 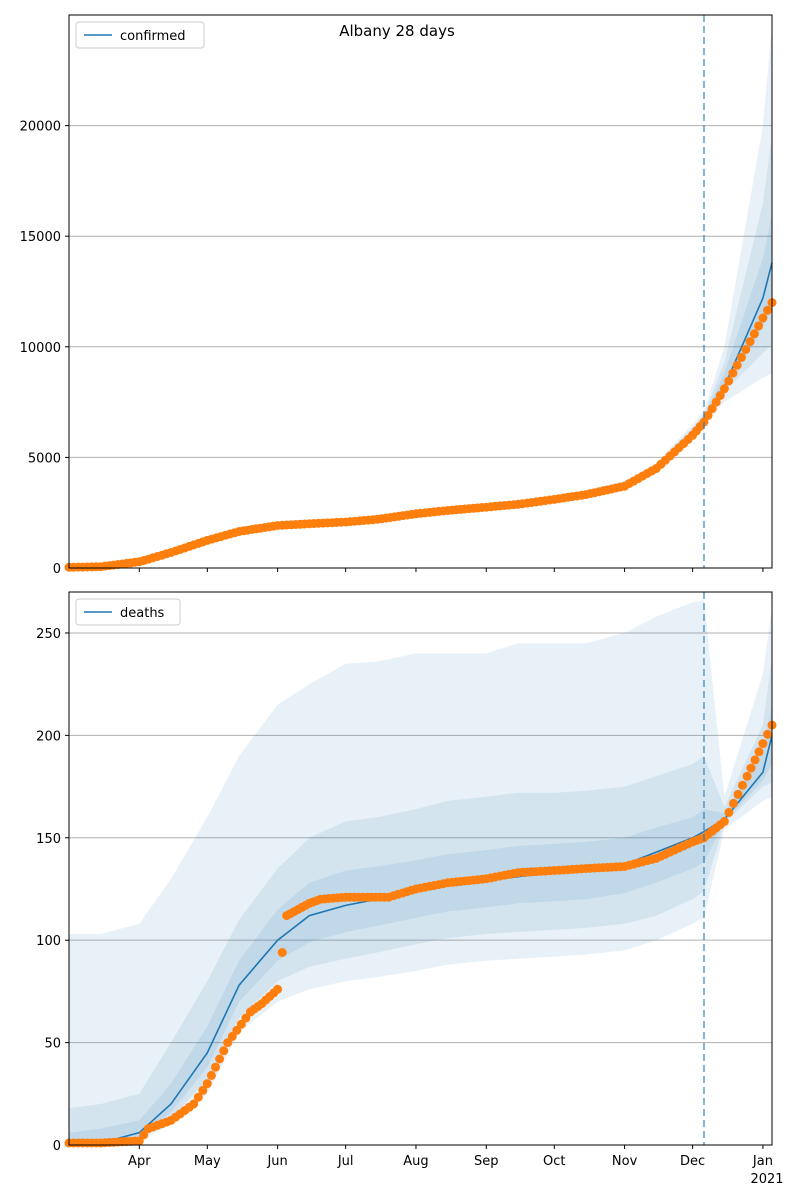 What do you see at coordinates (345, 1161) in the screenshot?
I see `x-tick-label: Jul` at bounding box center [345, 1161].